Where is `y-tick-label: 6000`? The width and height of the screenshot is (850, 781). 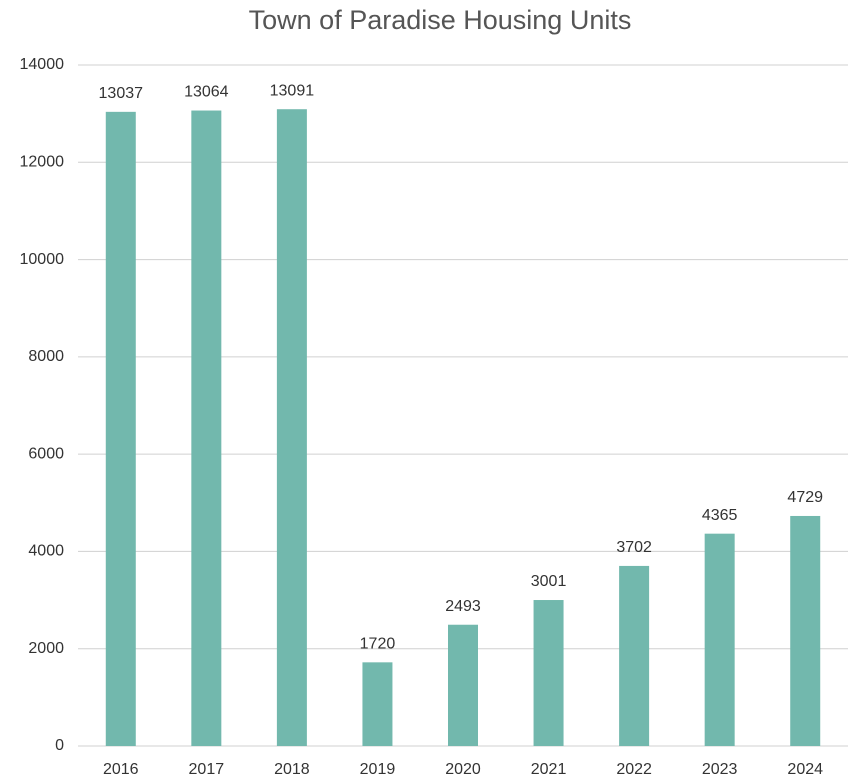 y-tick-label: 6000 is located at coordinates (46, 453).